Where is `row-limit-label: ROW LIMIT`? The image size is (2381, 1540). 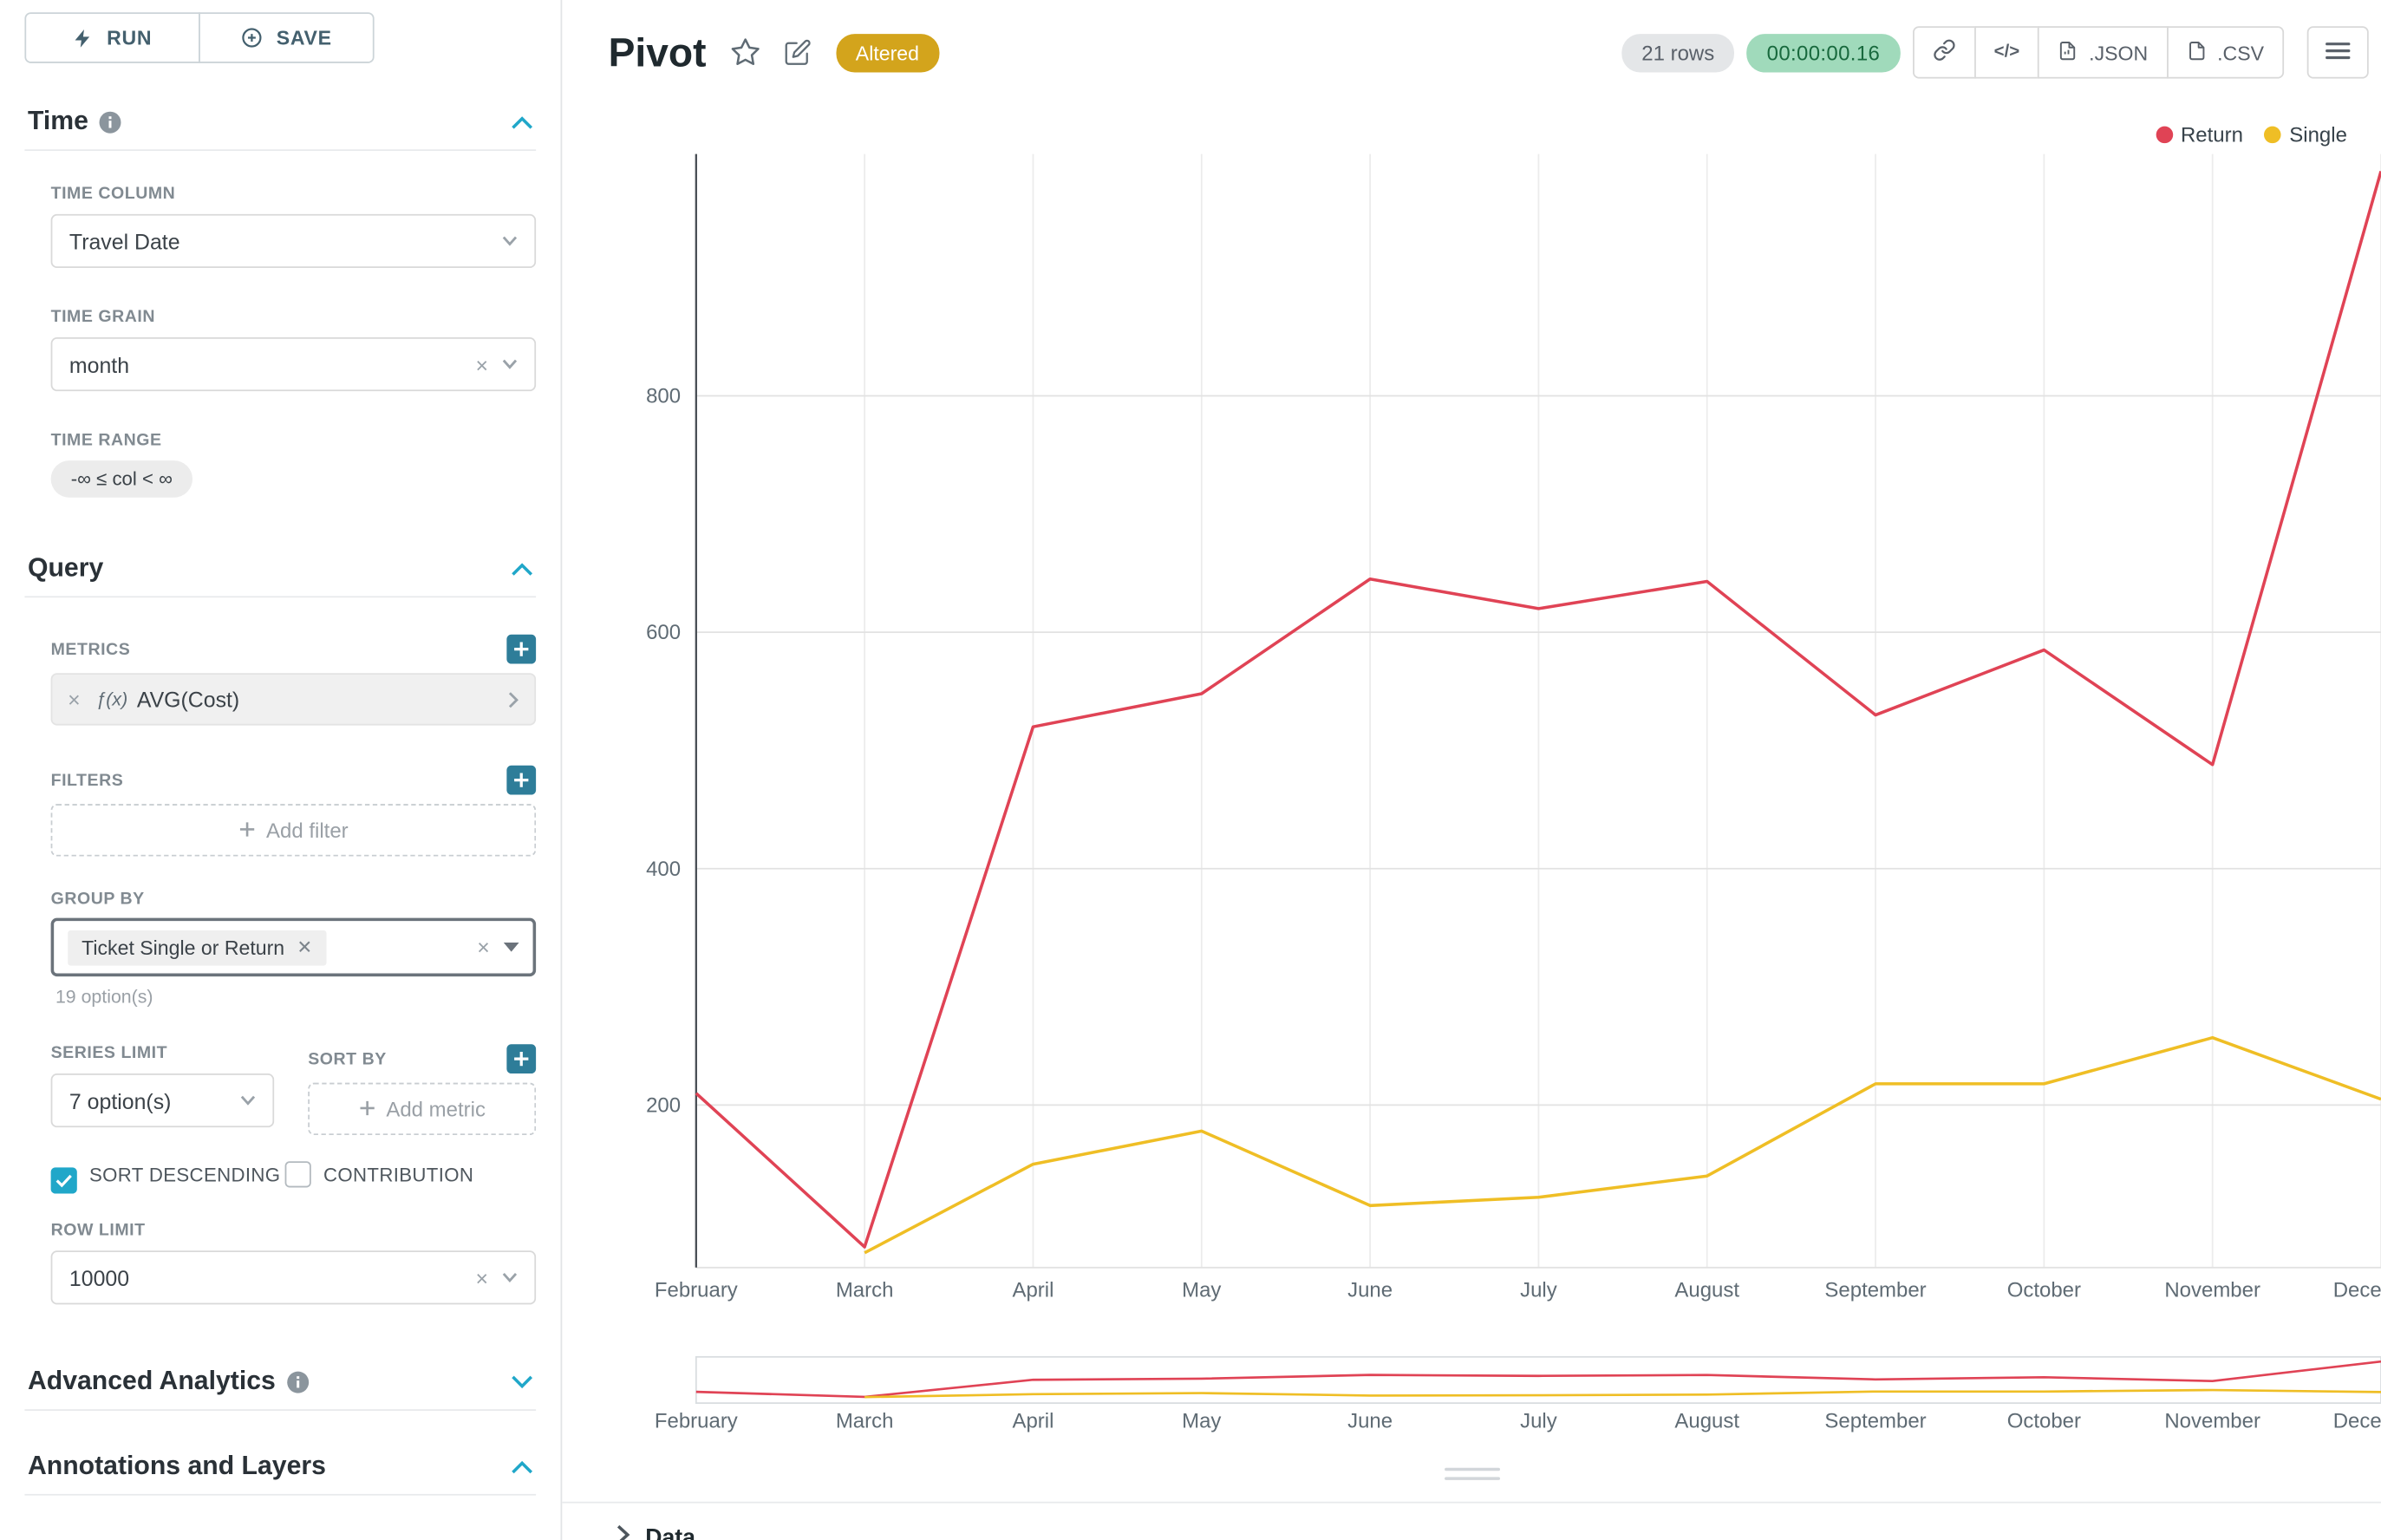 row-limit-label: ROW LIMIT is located at coordinates (98, 1230).